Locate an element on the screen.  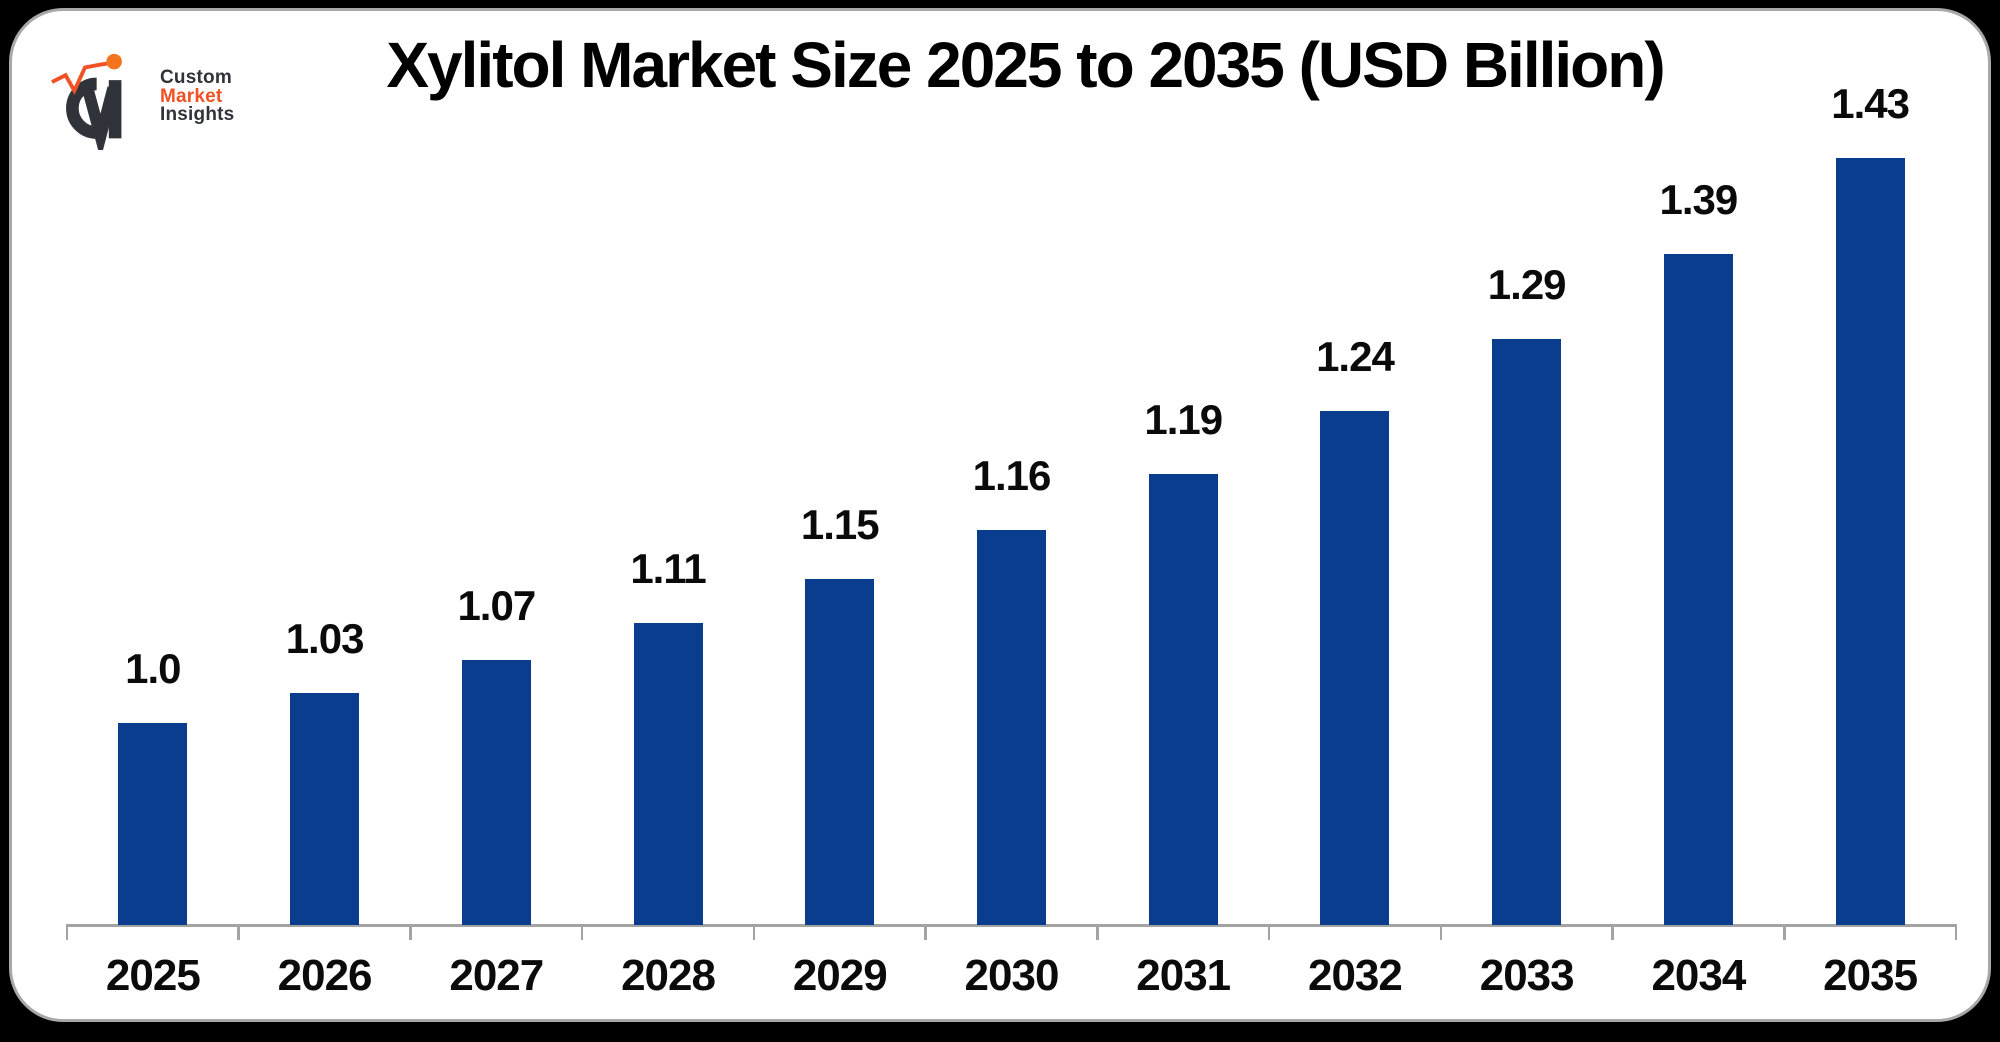
bar-2033 is located at coordinates (1527, 632).